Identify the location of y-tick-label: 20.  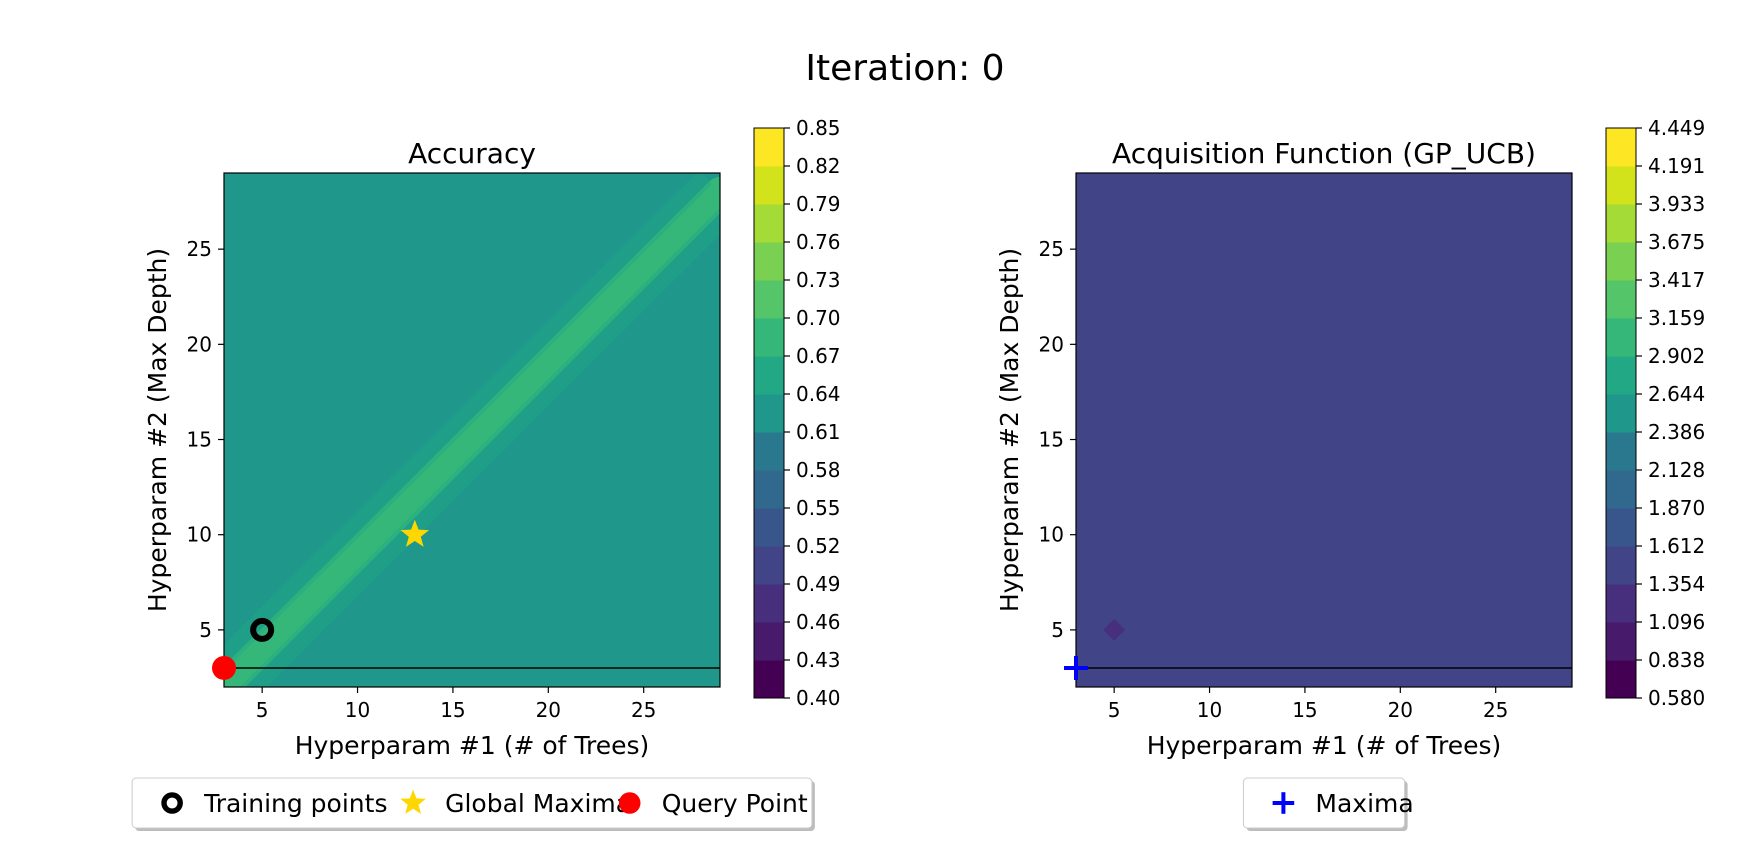
(1051, 344).